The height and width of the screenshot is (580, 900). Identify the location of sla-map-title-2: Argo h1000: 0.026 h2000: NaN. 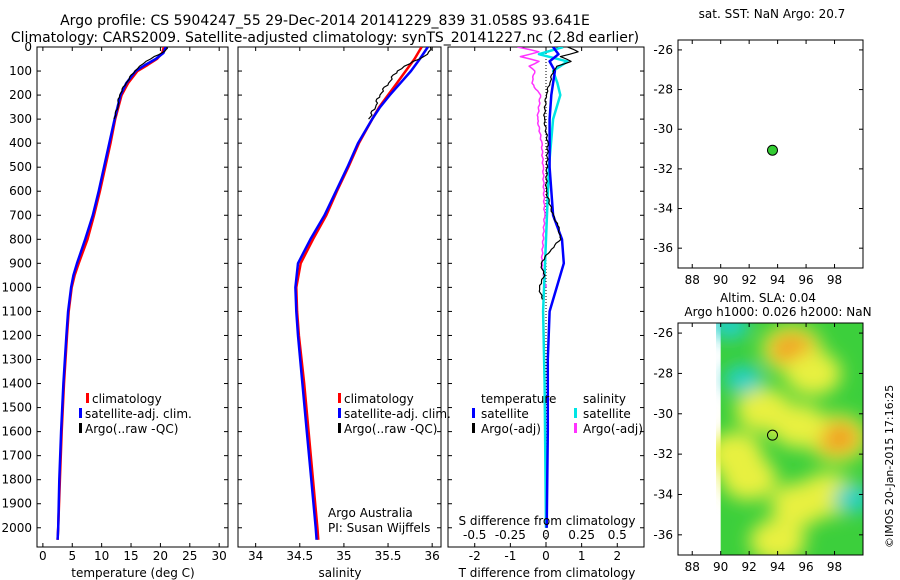
(777, 312).